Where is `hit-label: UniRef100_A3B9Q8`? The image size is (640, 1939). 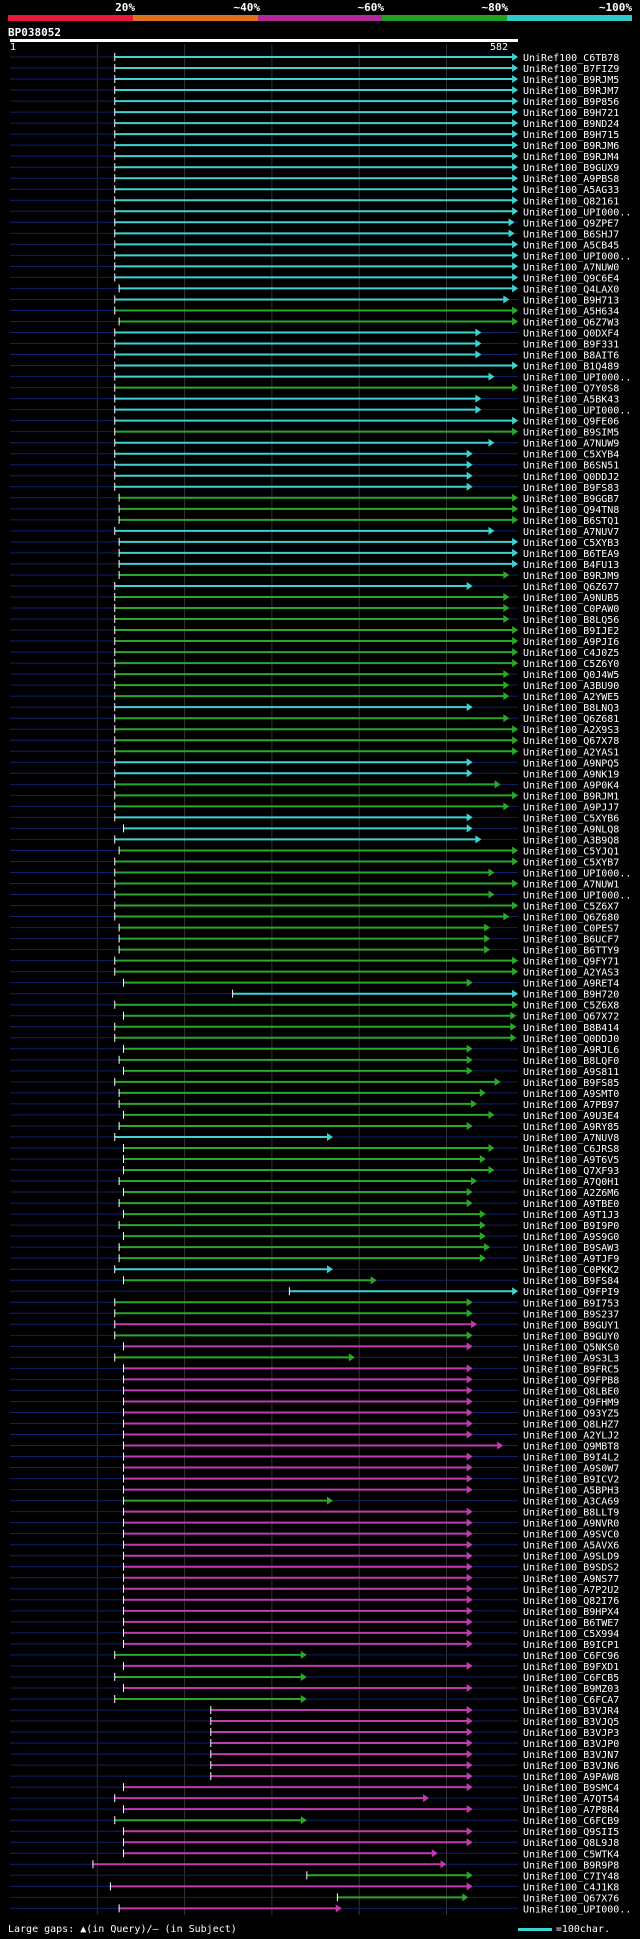
hit-label: UniRef100_A3B9Q8 is located at coordinates (571, 840).